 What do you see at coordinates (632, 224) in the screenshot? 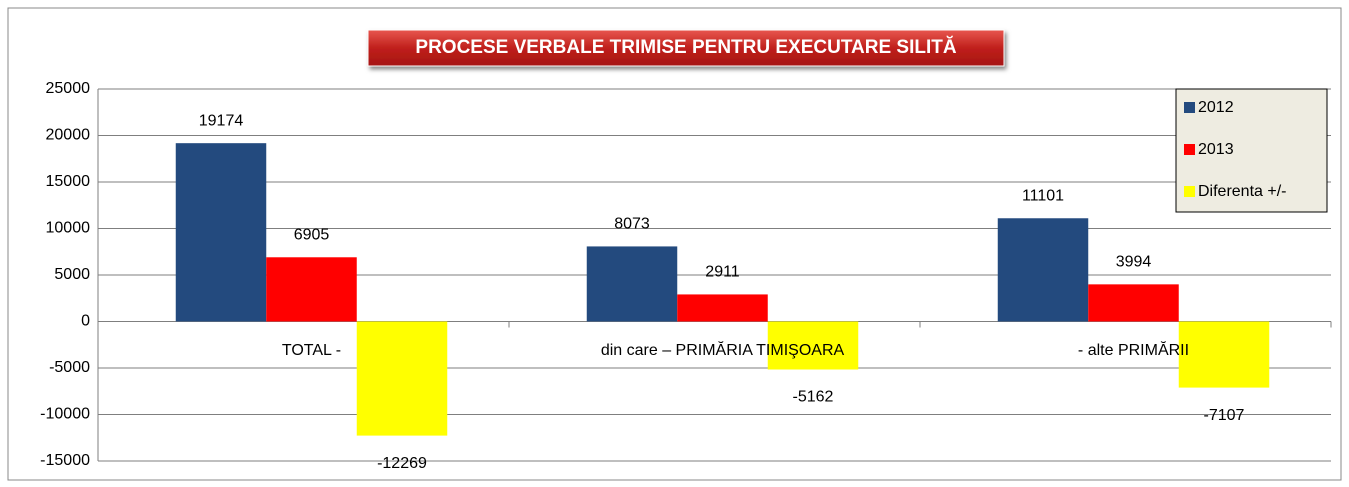
I see `value-label: 8073` at bounding box center [632, 224].